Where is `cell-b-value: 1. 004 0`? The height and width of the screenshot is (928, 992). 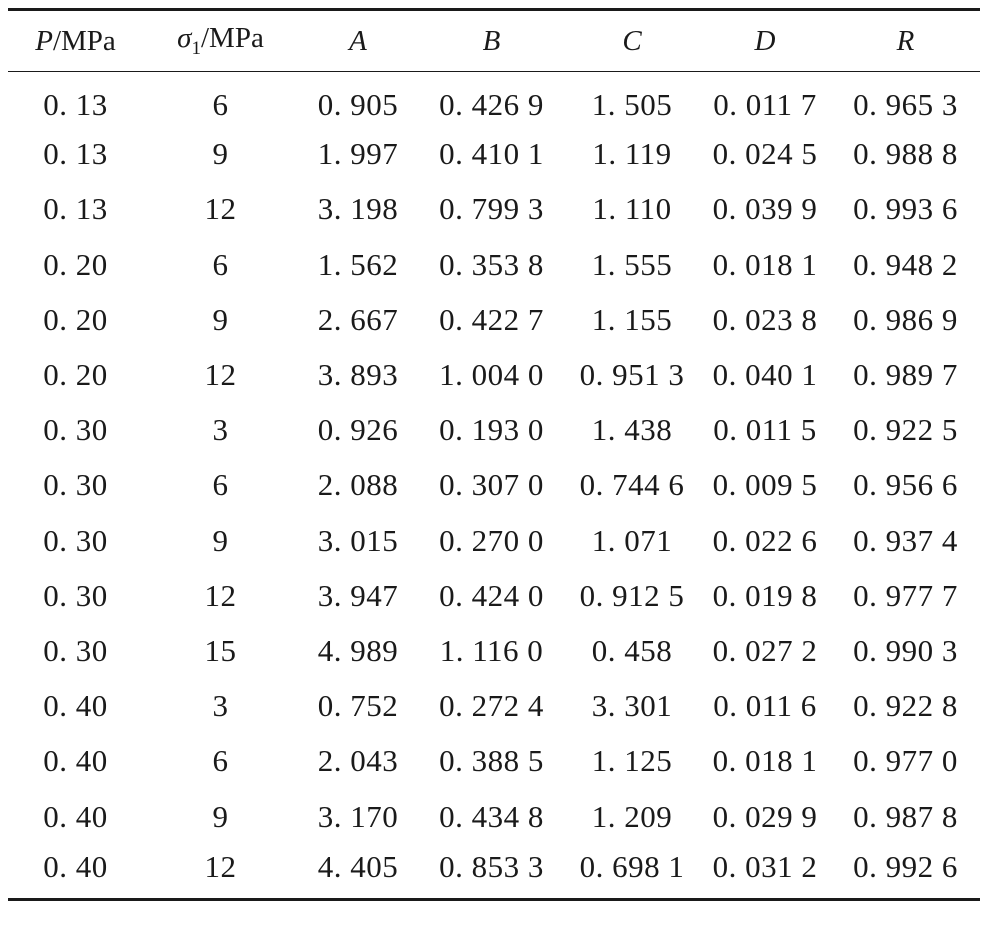 cell-b-value: 1. 004 0 is located at coordinates (491, 375).